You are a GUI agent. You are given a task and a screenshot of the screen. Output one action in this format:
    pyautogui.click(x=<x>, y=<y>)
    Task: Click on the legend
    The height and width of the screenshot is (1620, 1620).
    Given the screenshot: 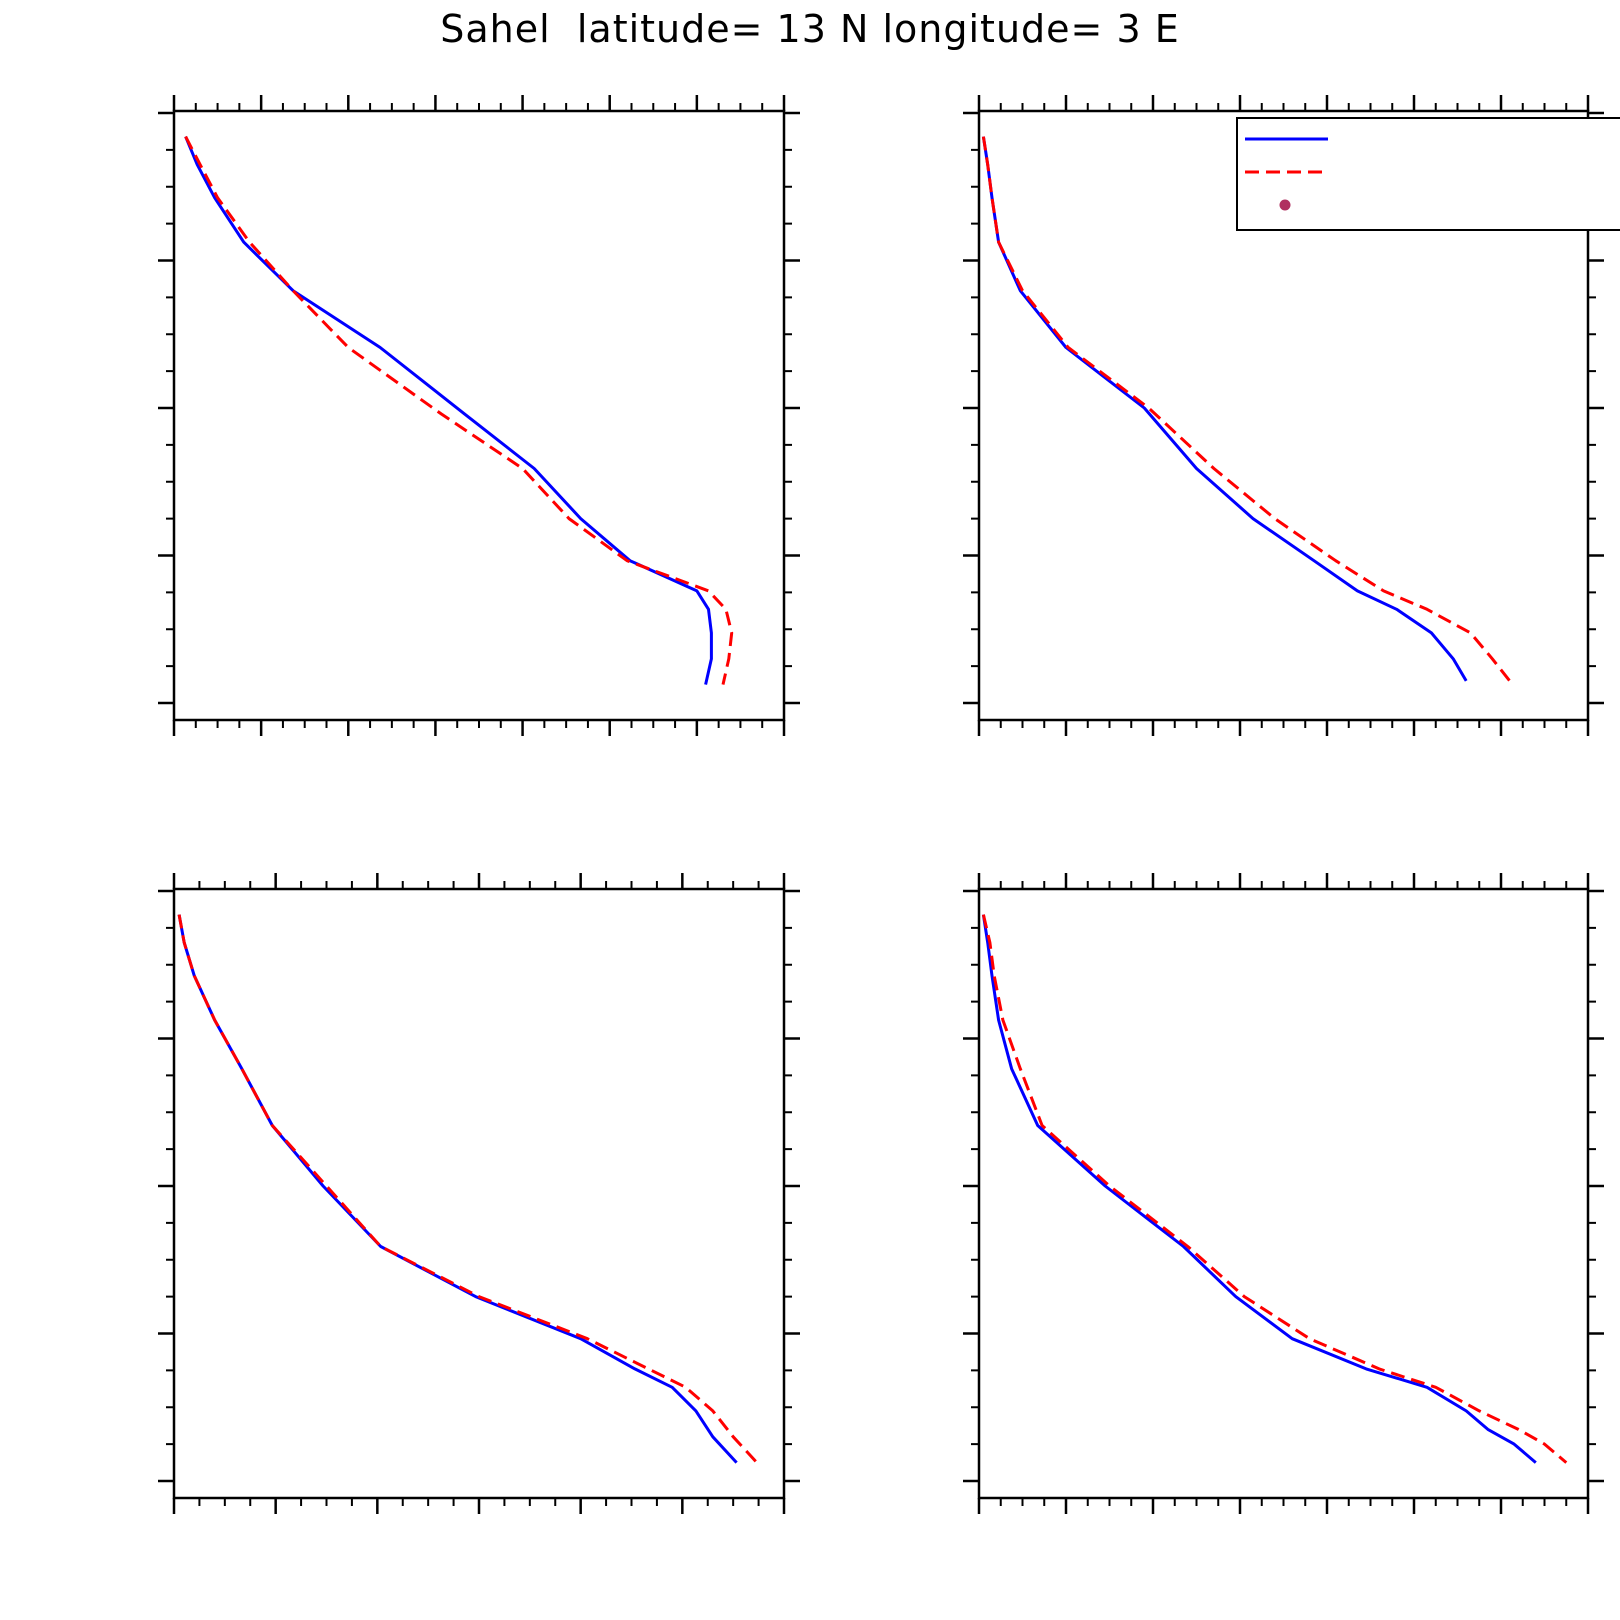 What is the action you would take?
    pyautogui.click(x=1428, y=174)
    